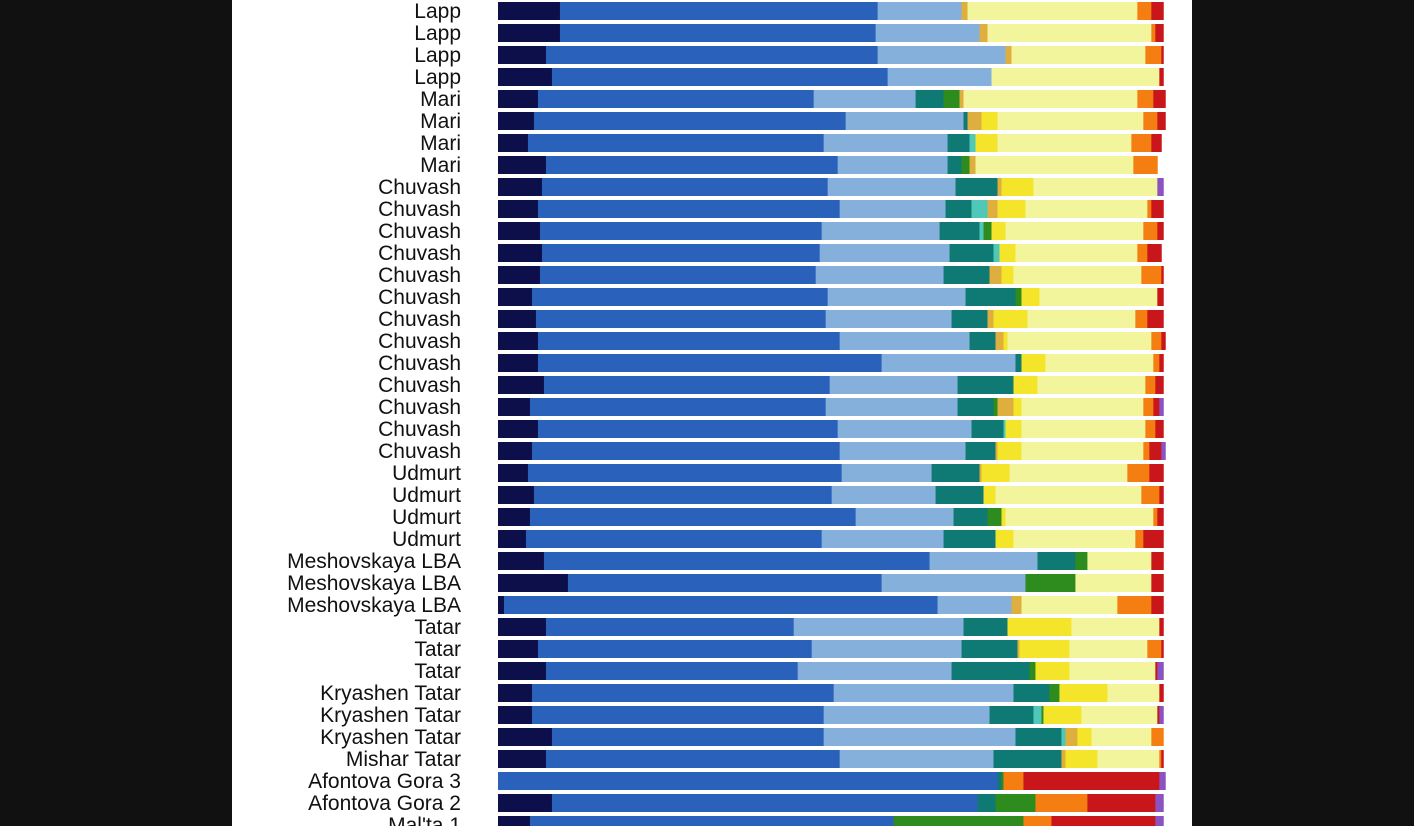 This screenshot has width=1414, height=826. What do you see at coordinates (437, 671) in the screenshot?
I see `population-label: Tatar` at bounding box center [437, 671].